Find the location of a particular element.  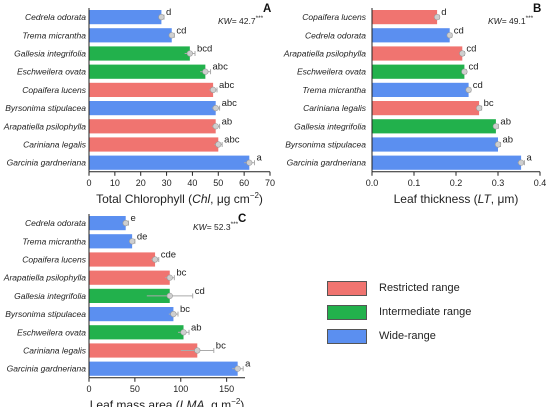

significance-letter: cde is located at coordinates (168, 255).